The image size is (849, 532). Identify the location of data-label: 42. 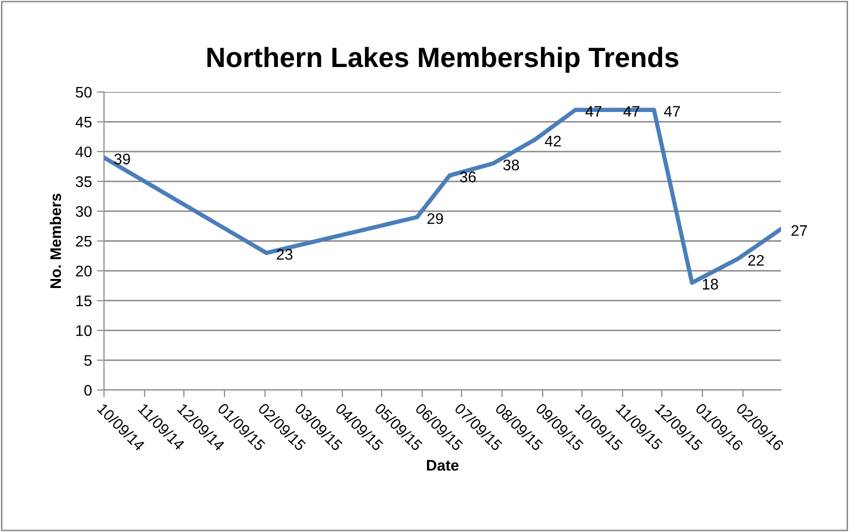
(552, 141).